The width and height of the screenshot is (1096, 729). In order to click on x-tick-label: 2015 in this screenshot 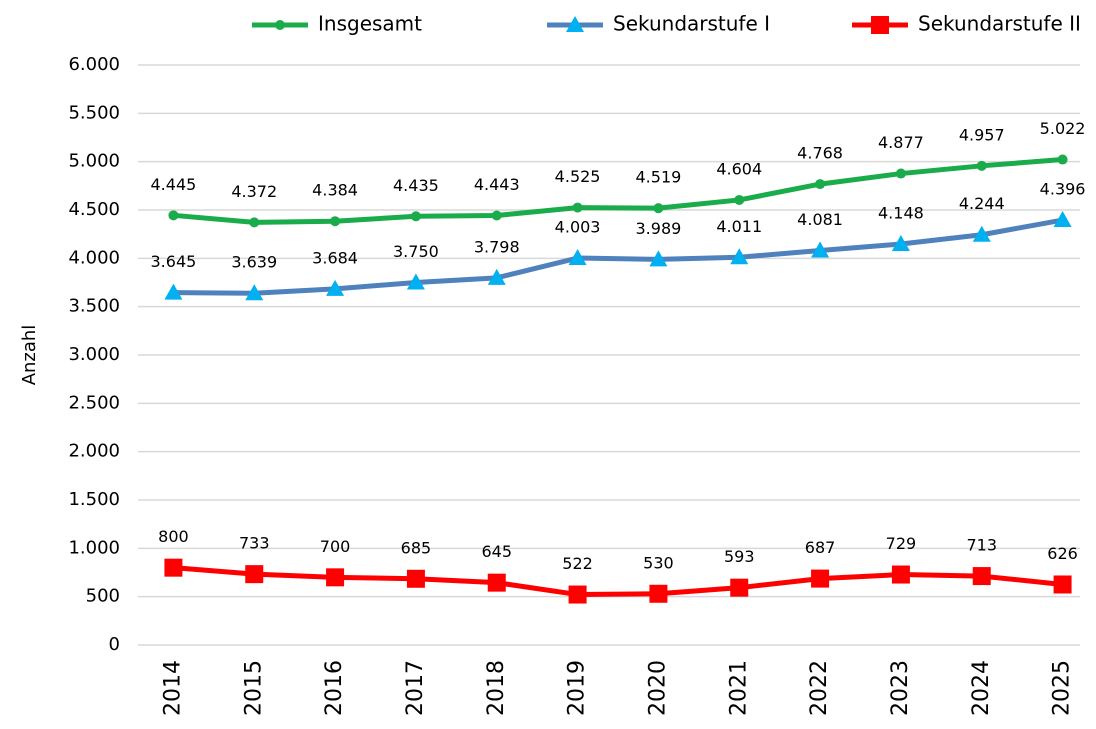, I will do `click(253, 688)`.